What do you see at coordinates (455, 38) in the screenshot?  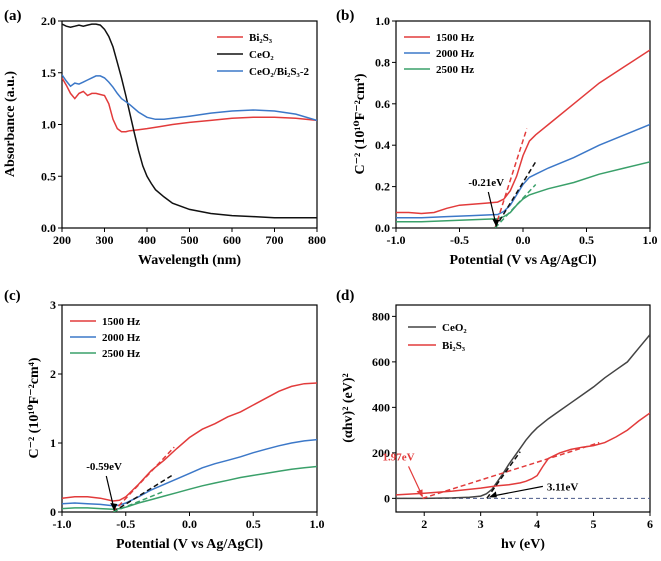 I see `legend-entry: 1500 Hz` at bounding box center [455, 38].